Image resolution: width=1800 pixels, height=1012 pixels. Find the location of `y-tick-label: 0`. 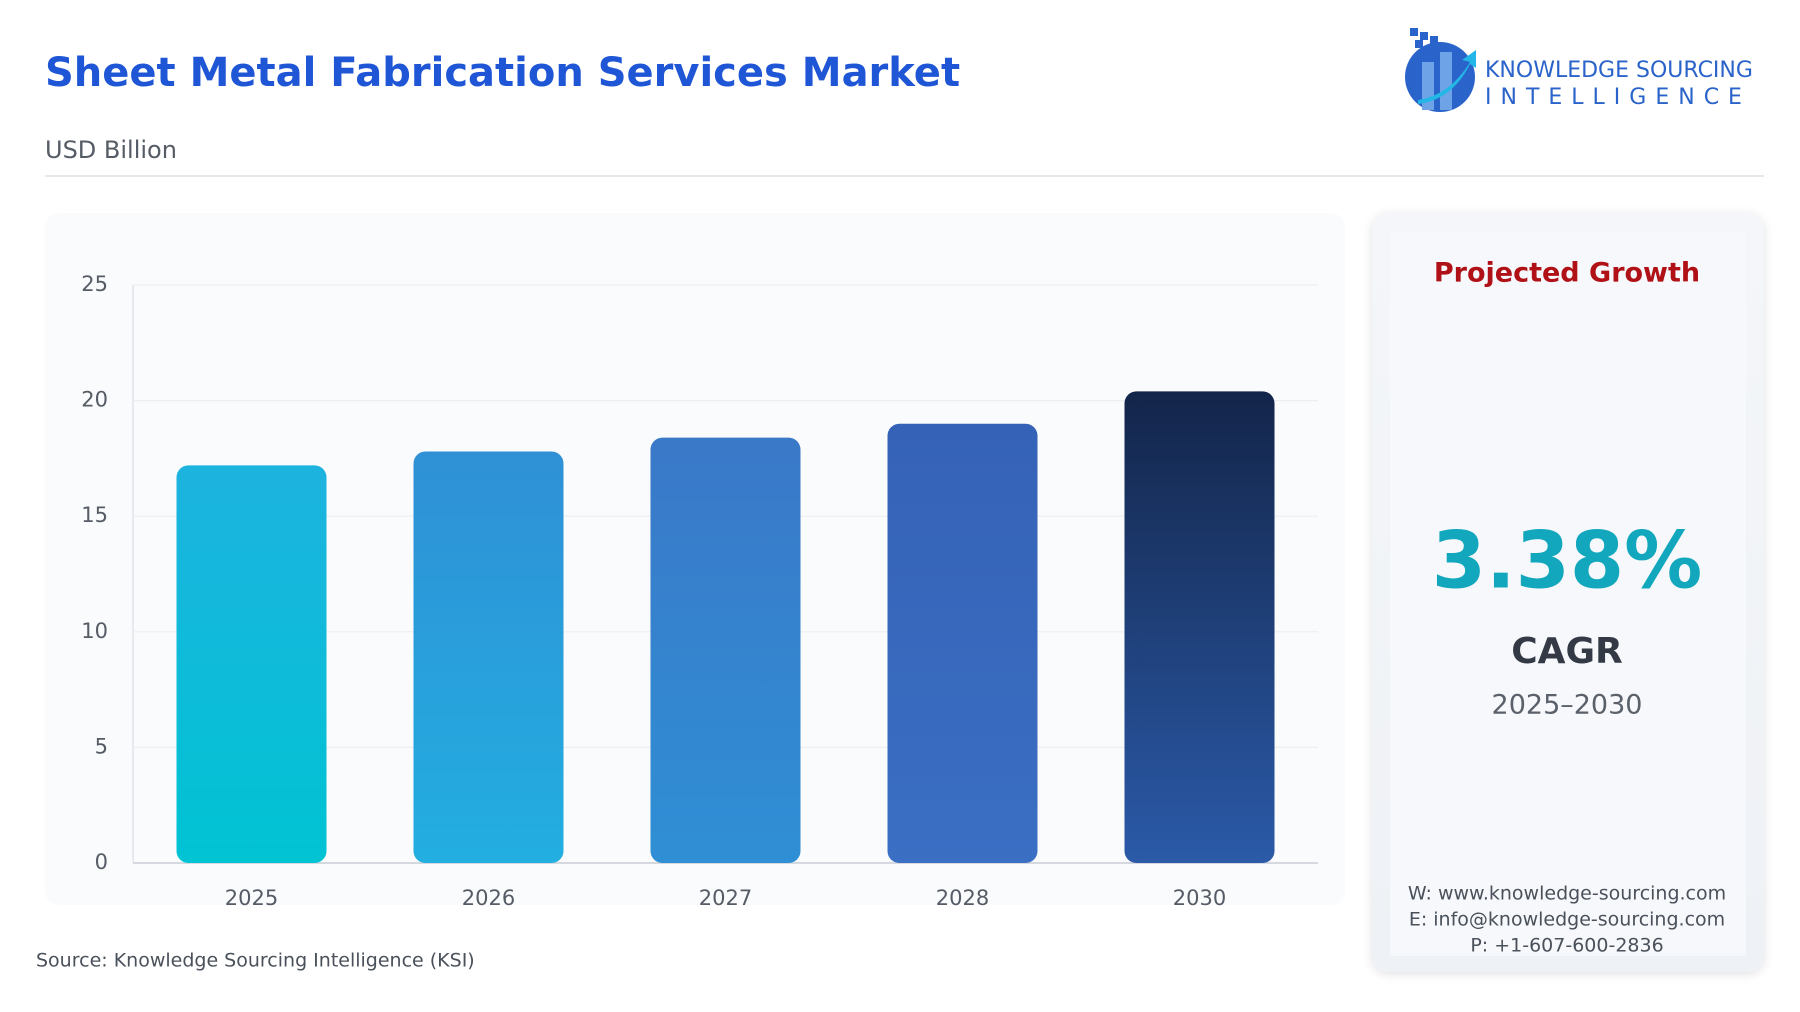

y-tick-label: 0 is located at coordinates (101, 862).